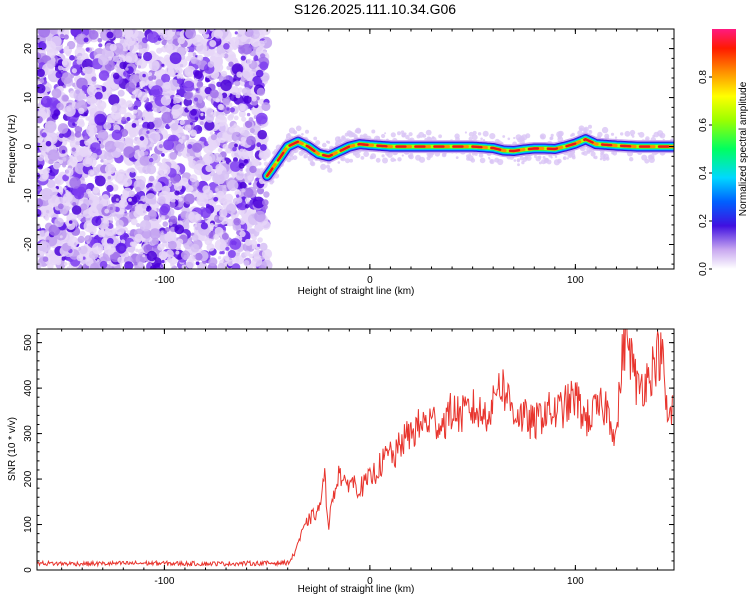 Image resolution: width=750 pixels, height=600 pixels. I want to click on colorbar-tick-label: 0.6, so click(703, 125).